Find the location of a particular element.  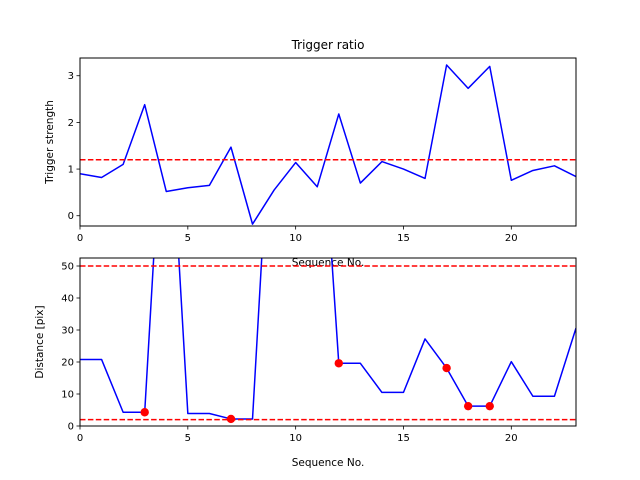

y-tick-label: 50 is located at coordinates (67, 267).